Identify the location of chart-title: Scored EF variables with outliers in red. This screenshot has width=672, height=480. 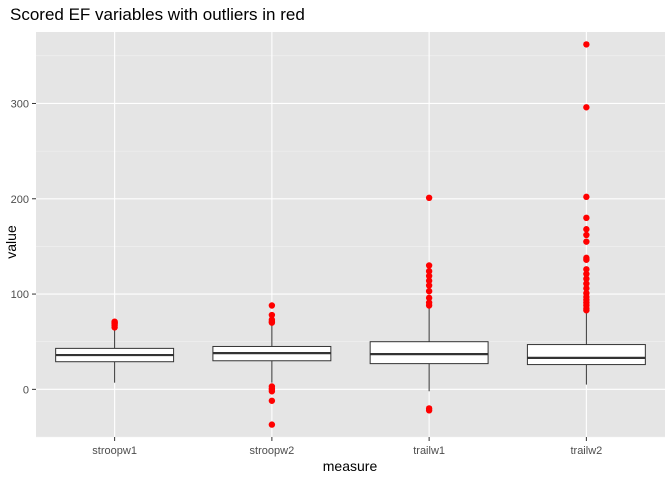
(157, 14).